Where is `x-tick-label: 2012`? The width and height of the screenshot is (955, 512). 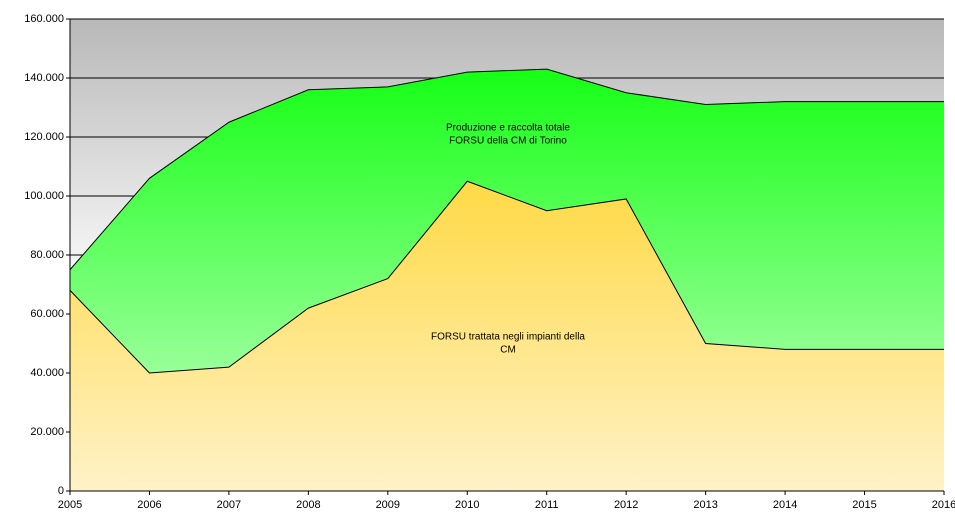 x-tick-label: 2012 is located at coordinates (626, 505).